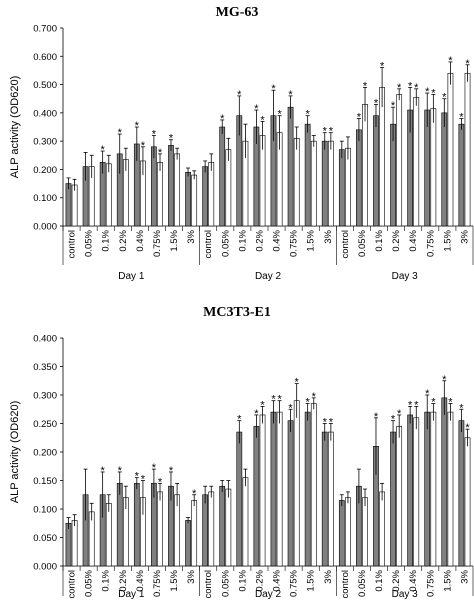  I want to click on chart-title: MG-63, so click(237, 12).